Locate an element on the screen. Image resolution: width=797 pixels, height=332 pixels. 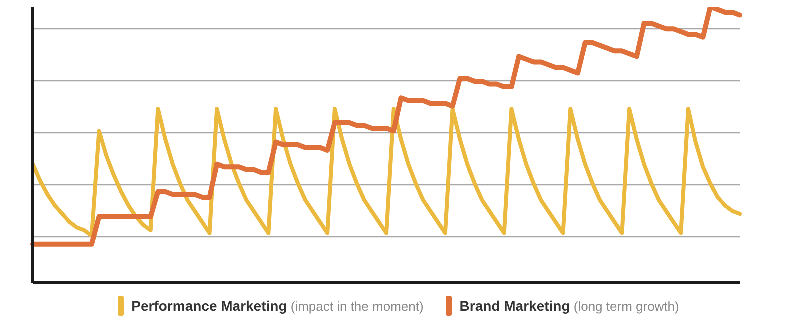
legend-label: Brand Marketing (long term growth) is located at coordinates (570, 306).